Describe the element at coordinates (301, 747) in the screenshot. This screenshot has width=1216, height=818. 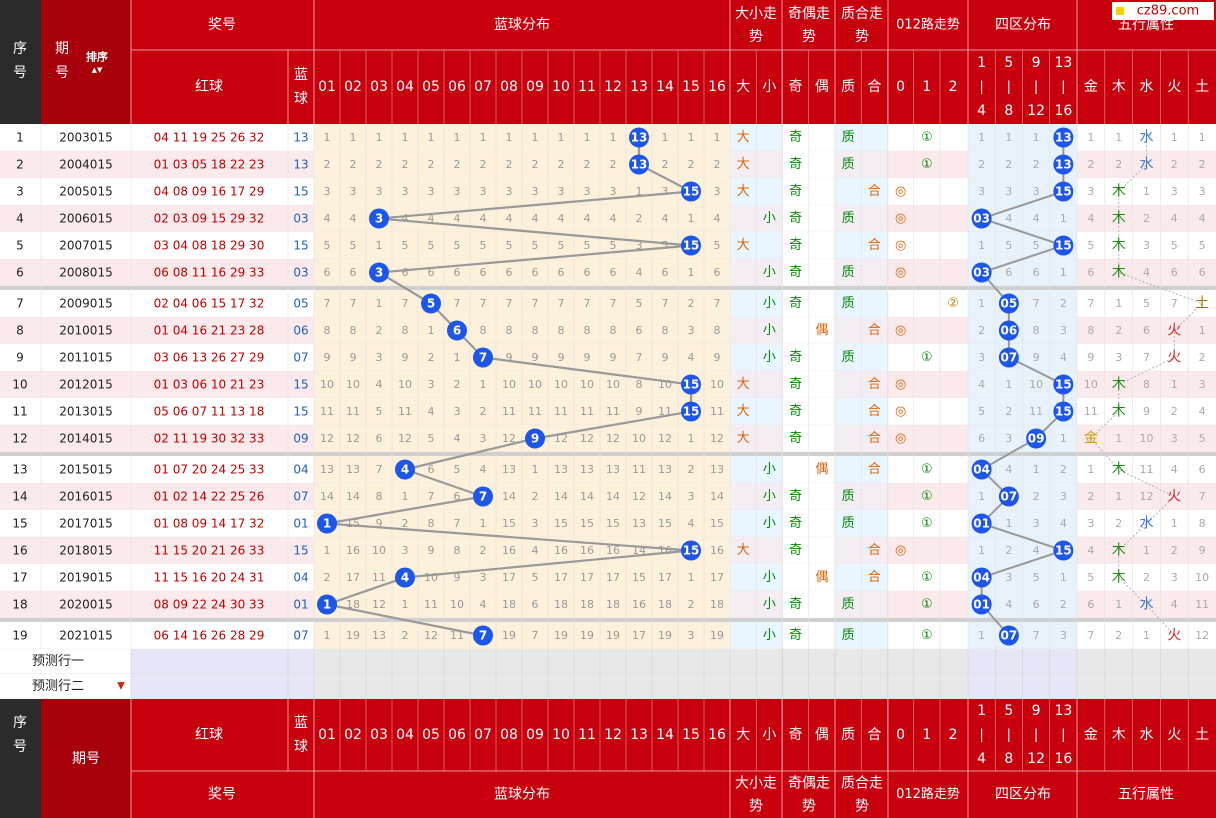
I see `footer-blue-header: 球` at that location.